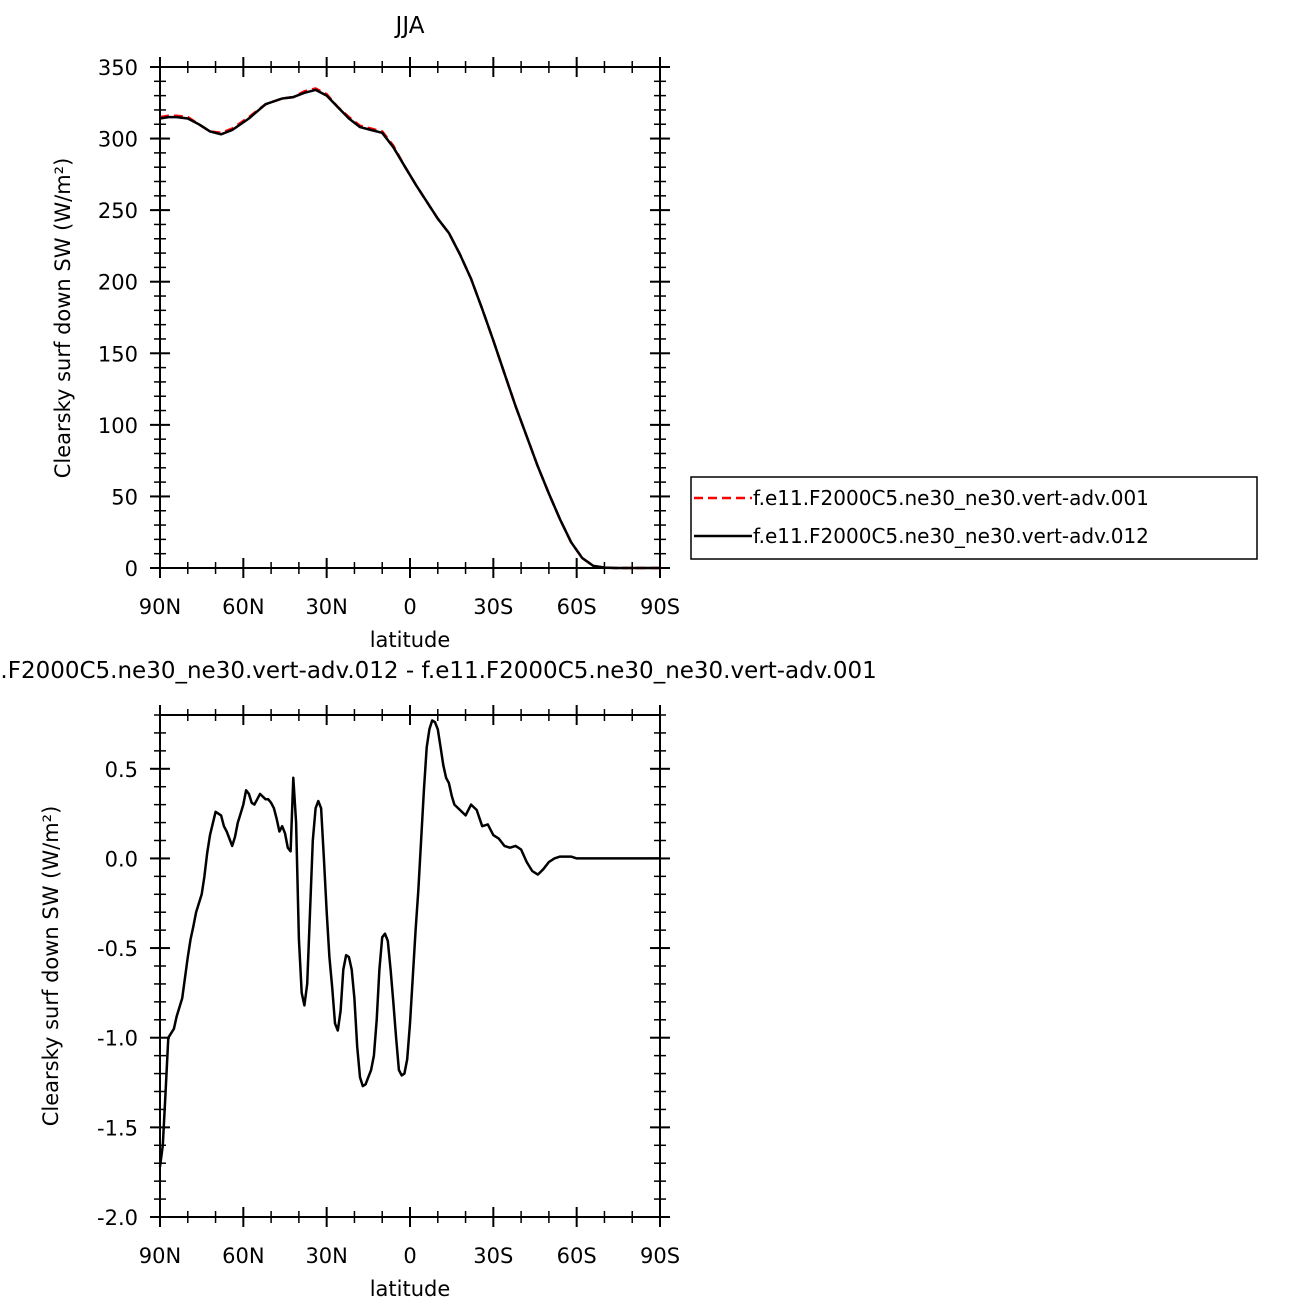 The height and width of the screenshot is (1308, 1305). I want to click on bottom-plot-frame, so click(410, 966).